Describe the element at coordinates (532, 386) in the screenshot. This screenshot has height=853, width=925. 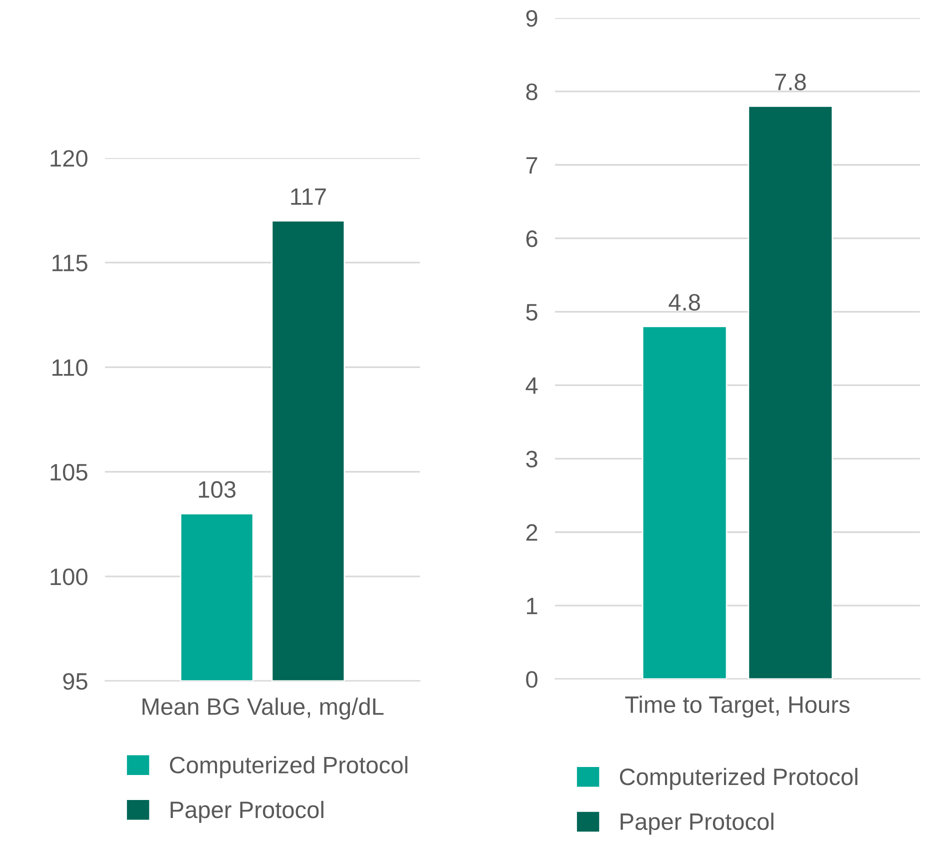
I see `y-tick-label: 4` at that location.